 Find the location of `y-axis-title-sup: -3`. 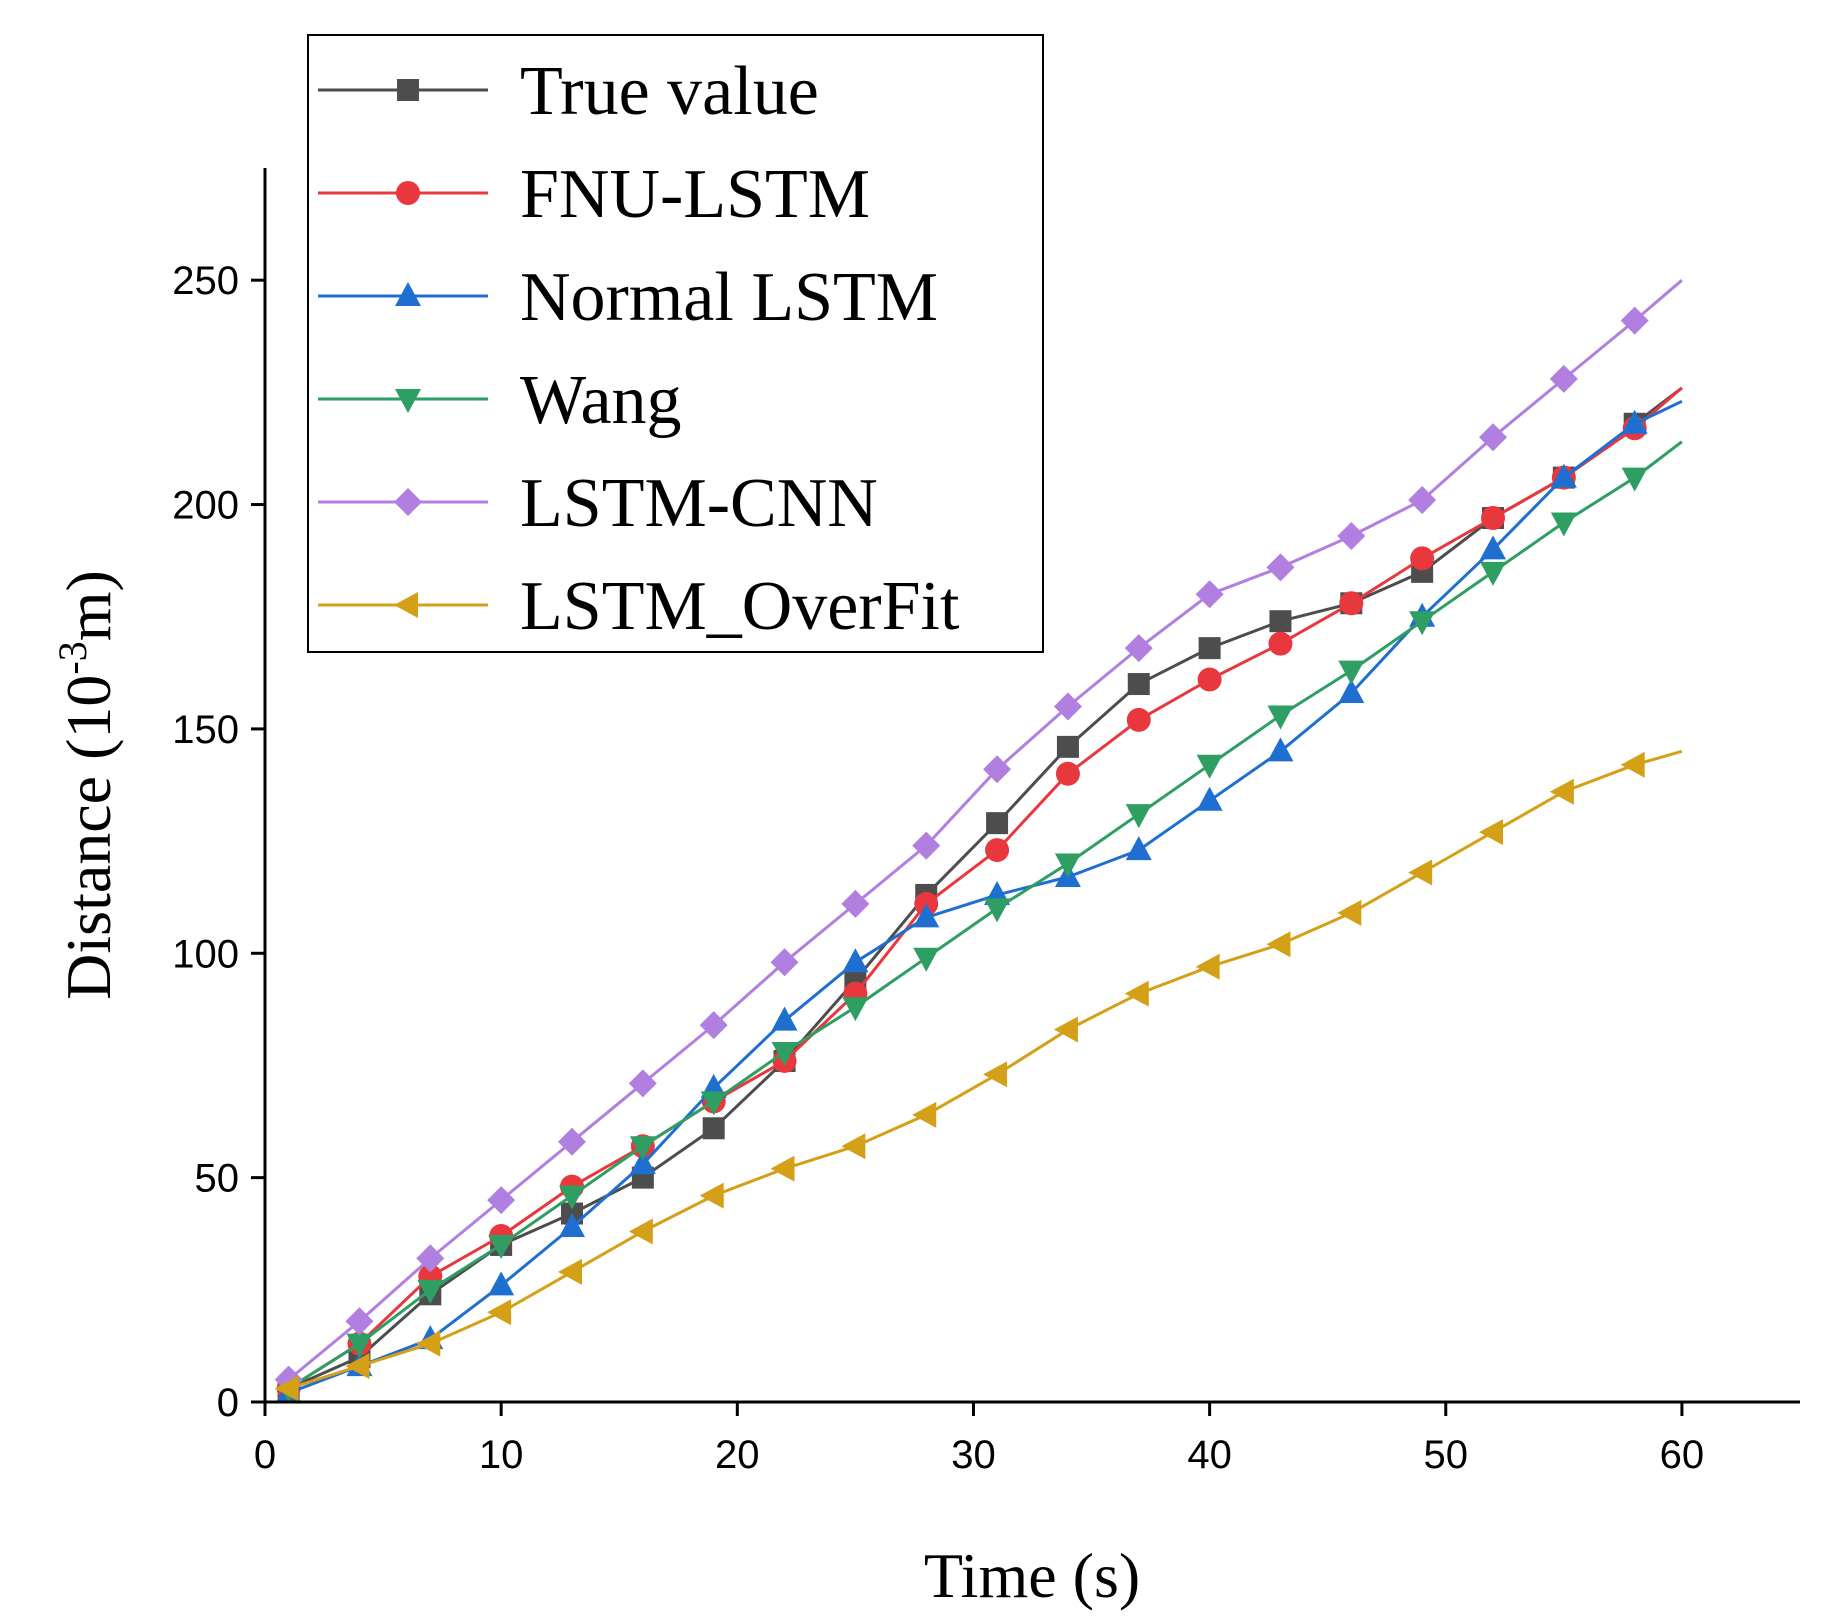

y-axis-title-sup: -3 is located at coordinates (72, 657).